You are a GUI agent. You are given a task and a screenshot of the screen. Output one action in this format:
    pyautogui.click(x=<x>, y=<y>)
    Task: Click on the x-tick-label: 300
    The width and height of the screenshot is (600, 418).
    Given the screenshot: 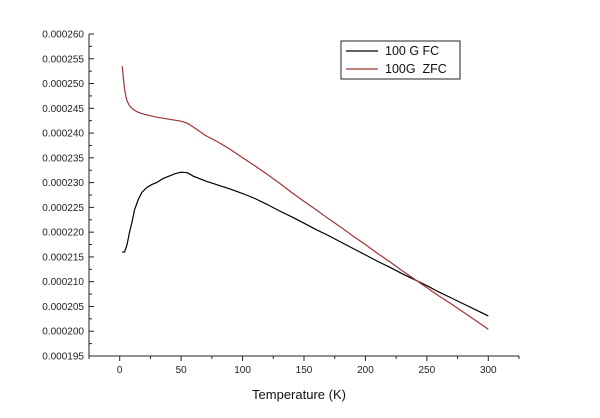 What is the action you would take?
    pyautogui.click(x=488, y=370)
    